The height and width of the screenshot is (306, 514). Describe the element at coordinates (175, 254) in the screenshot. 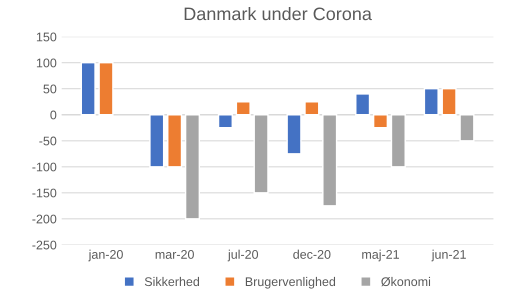

I see `x-tick-label: mar-20` at that location.